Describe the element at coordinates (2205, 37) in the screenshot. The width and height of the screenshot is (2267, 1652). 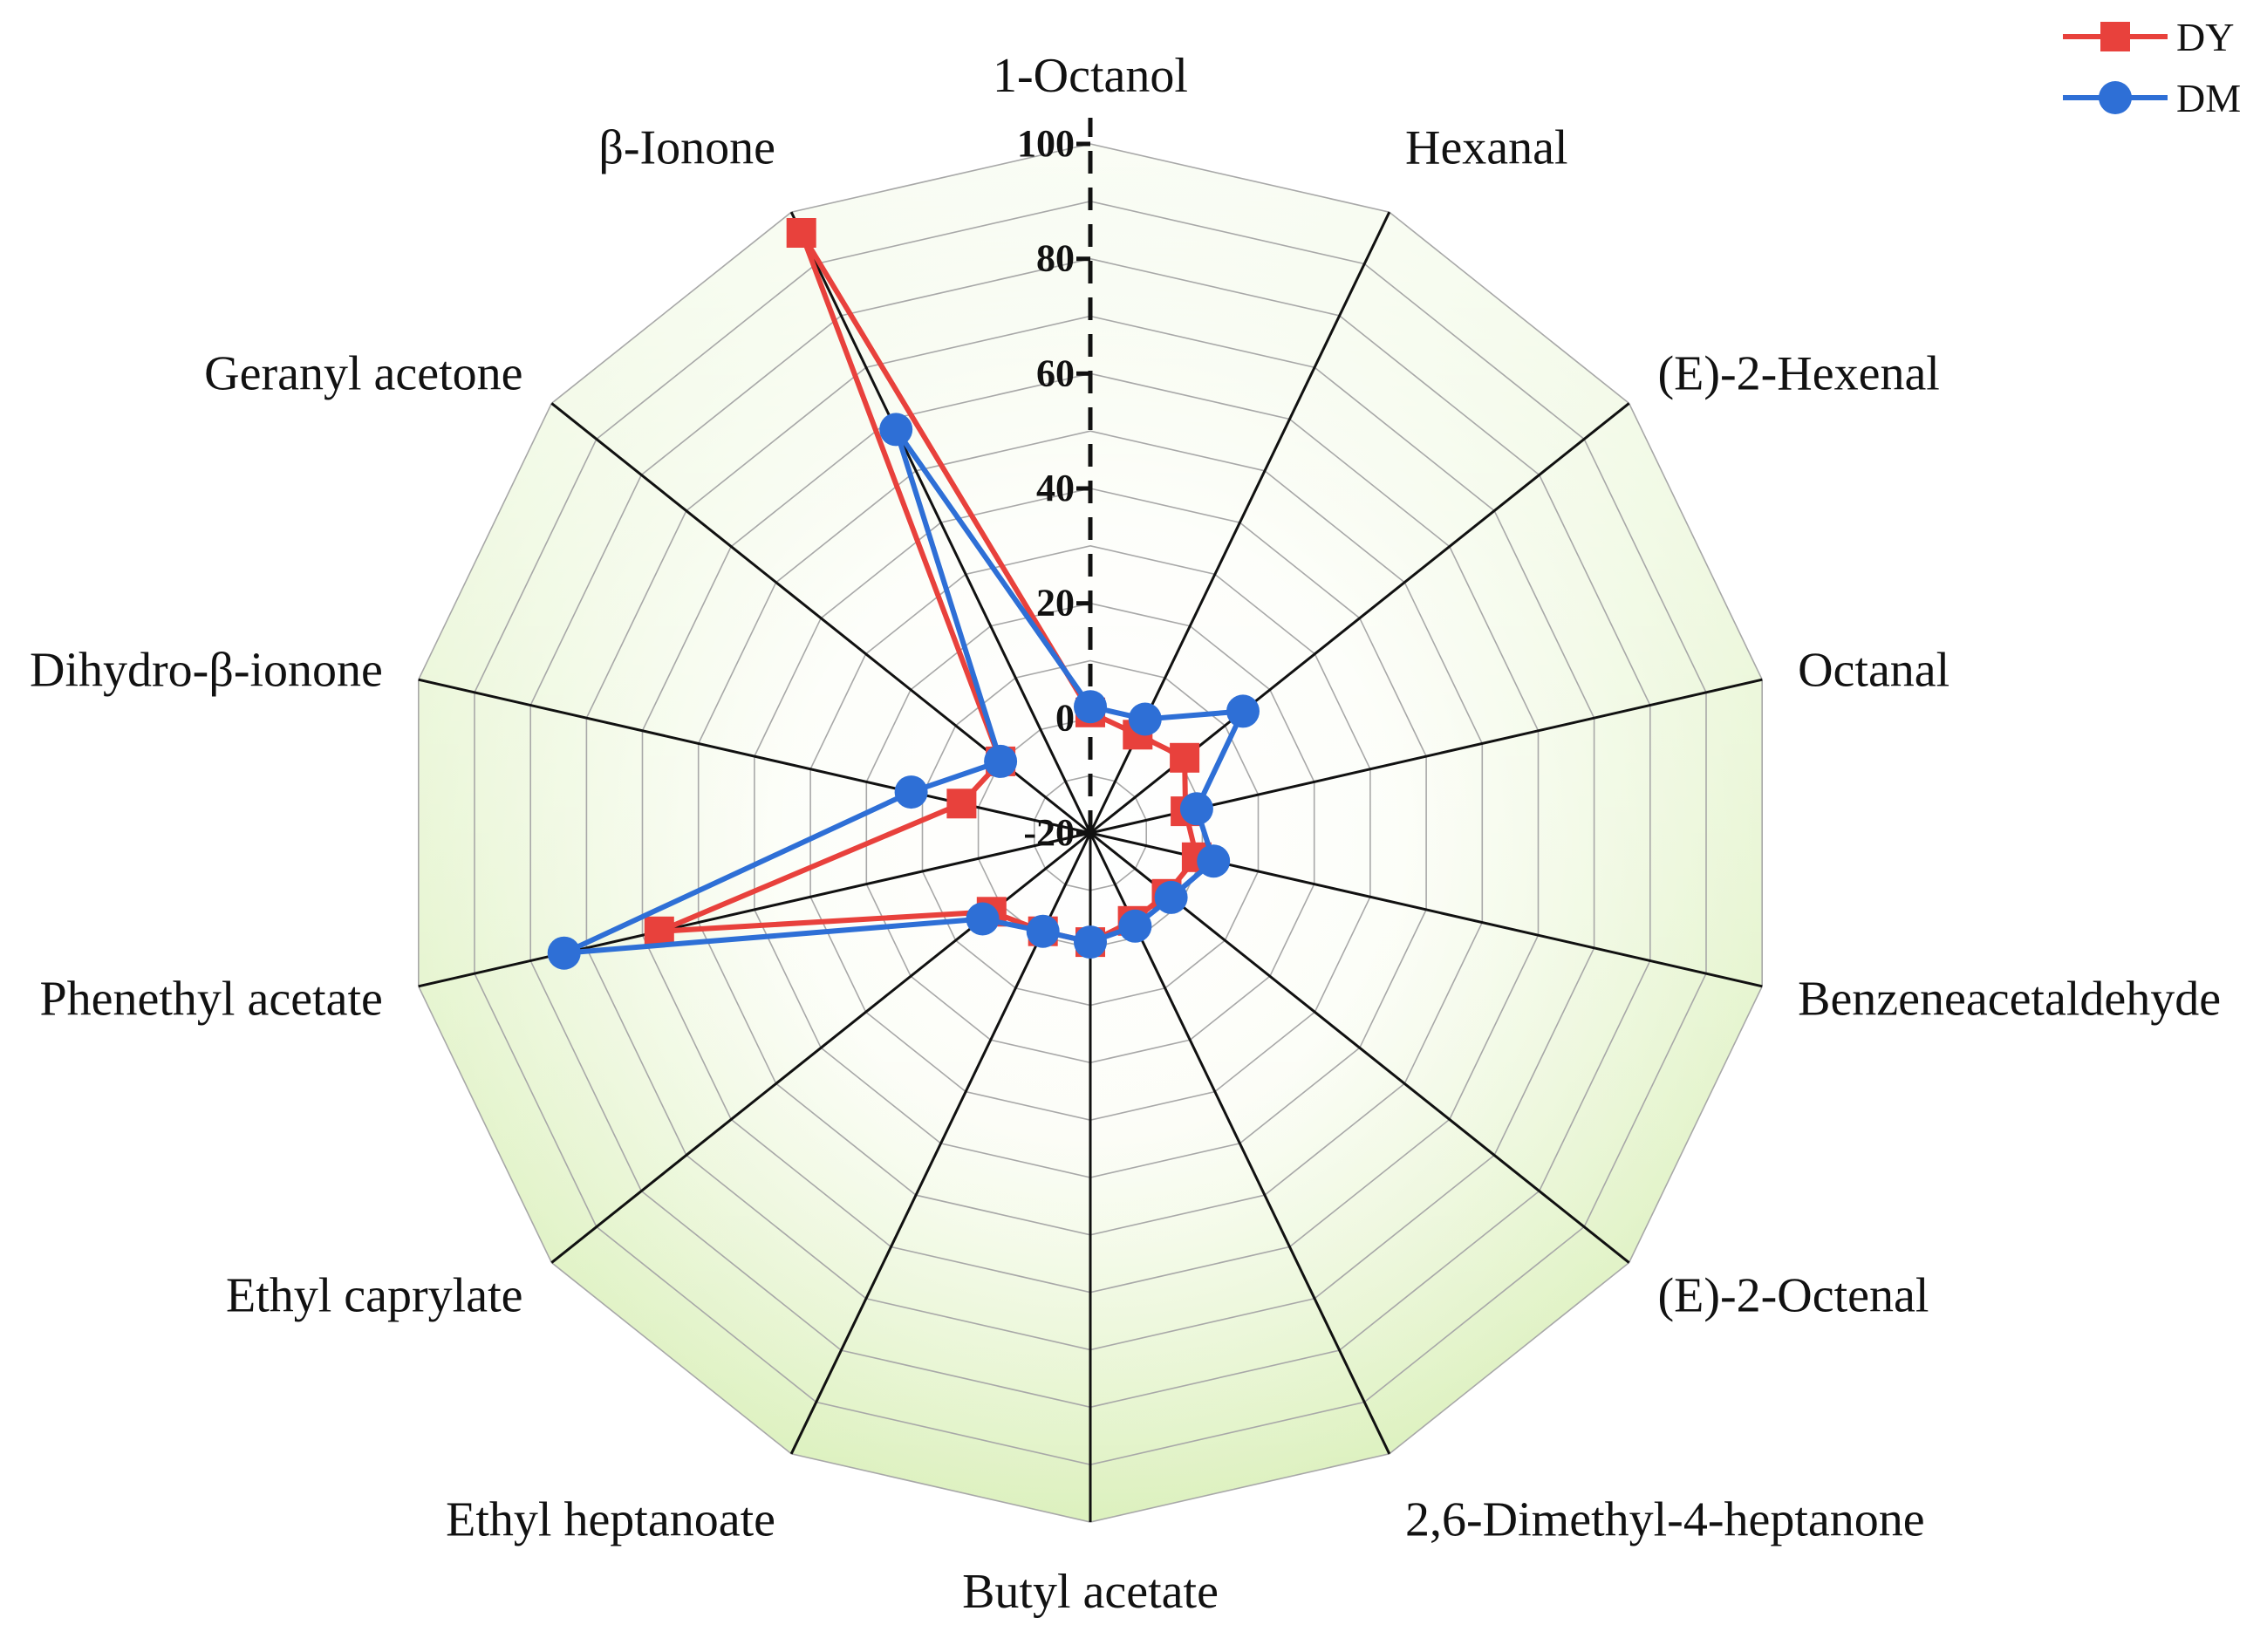
I see `legend-label: DY` at that location.